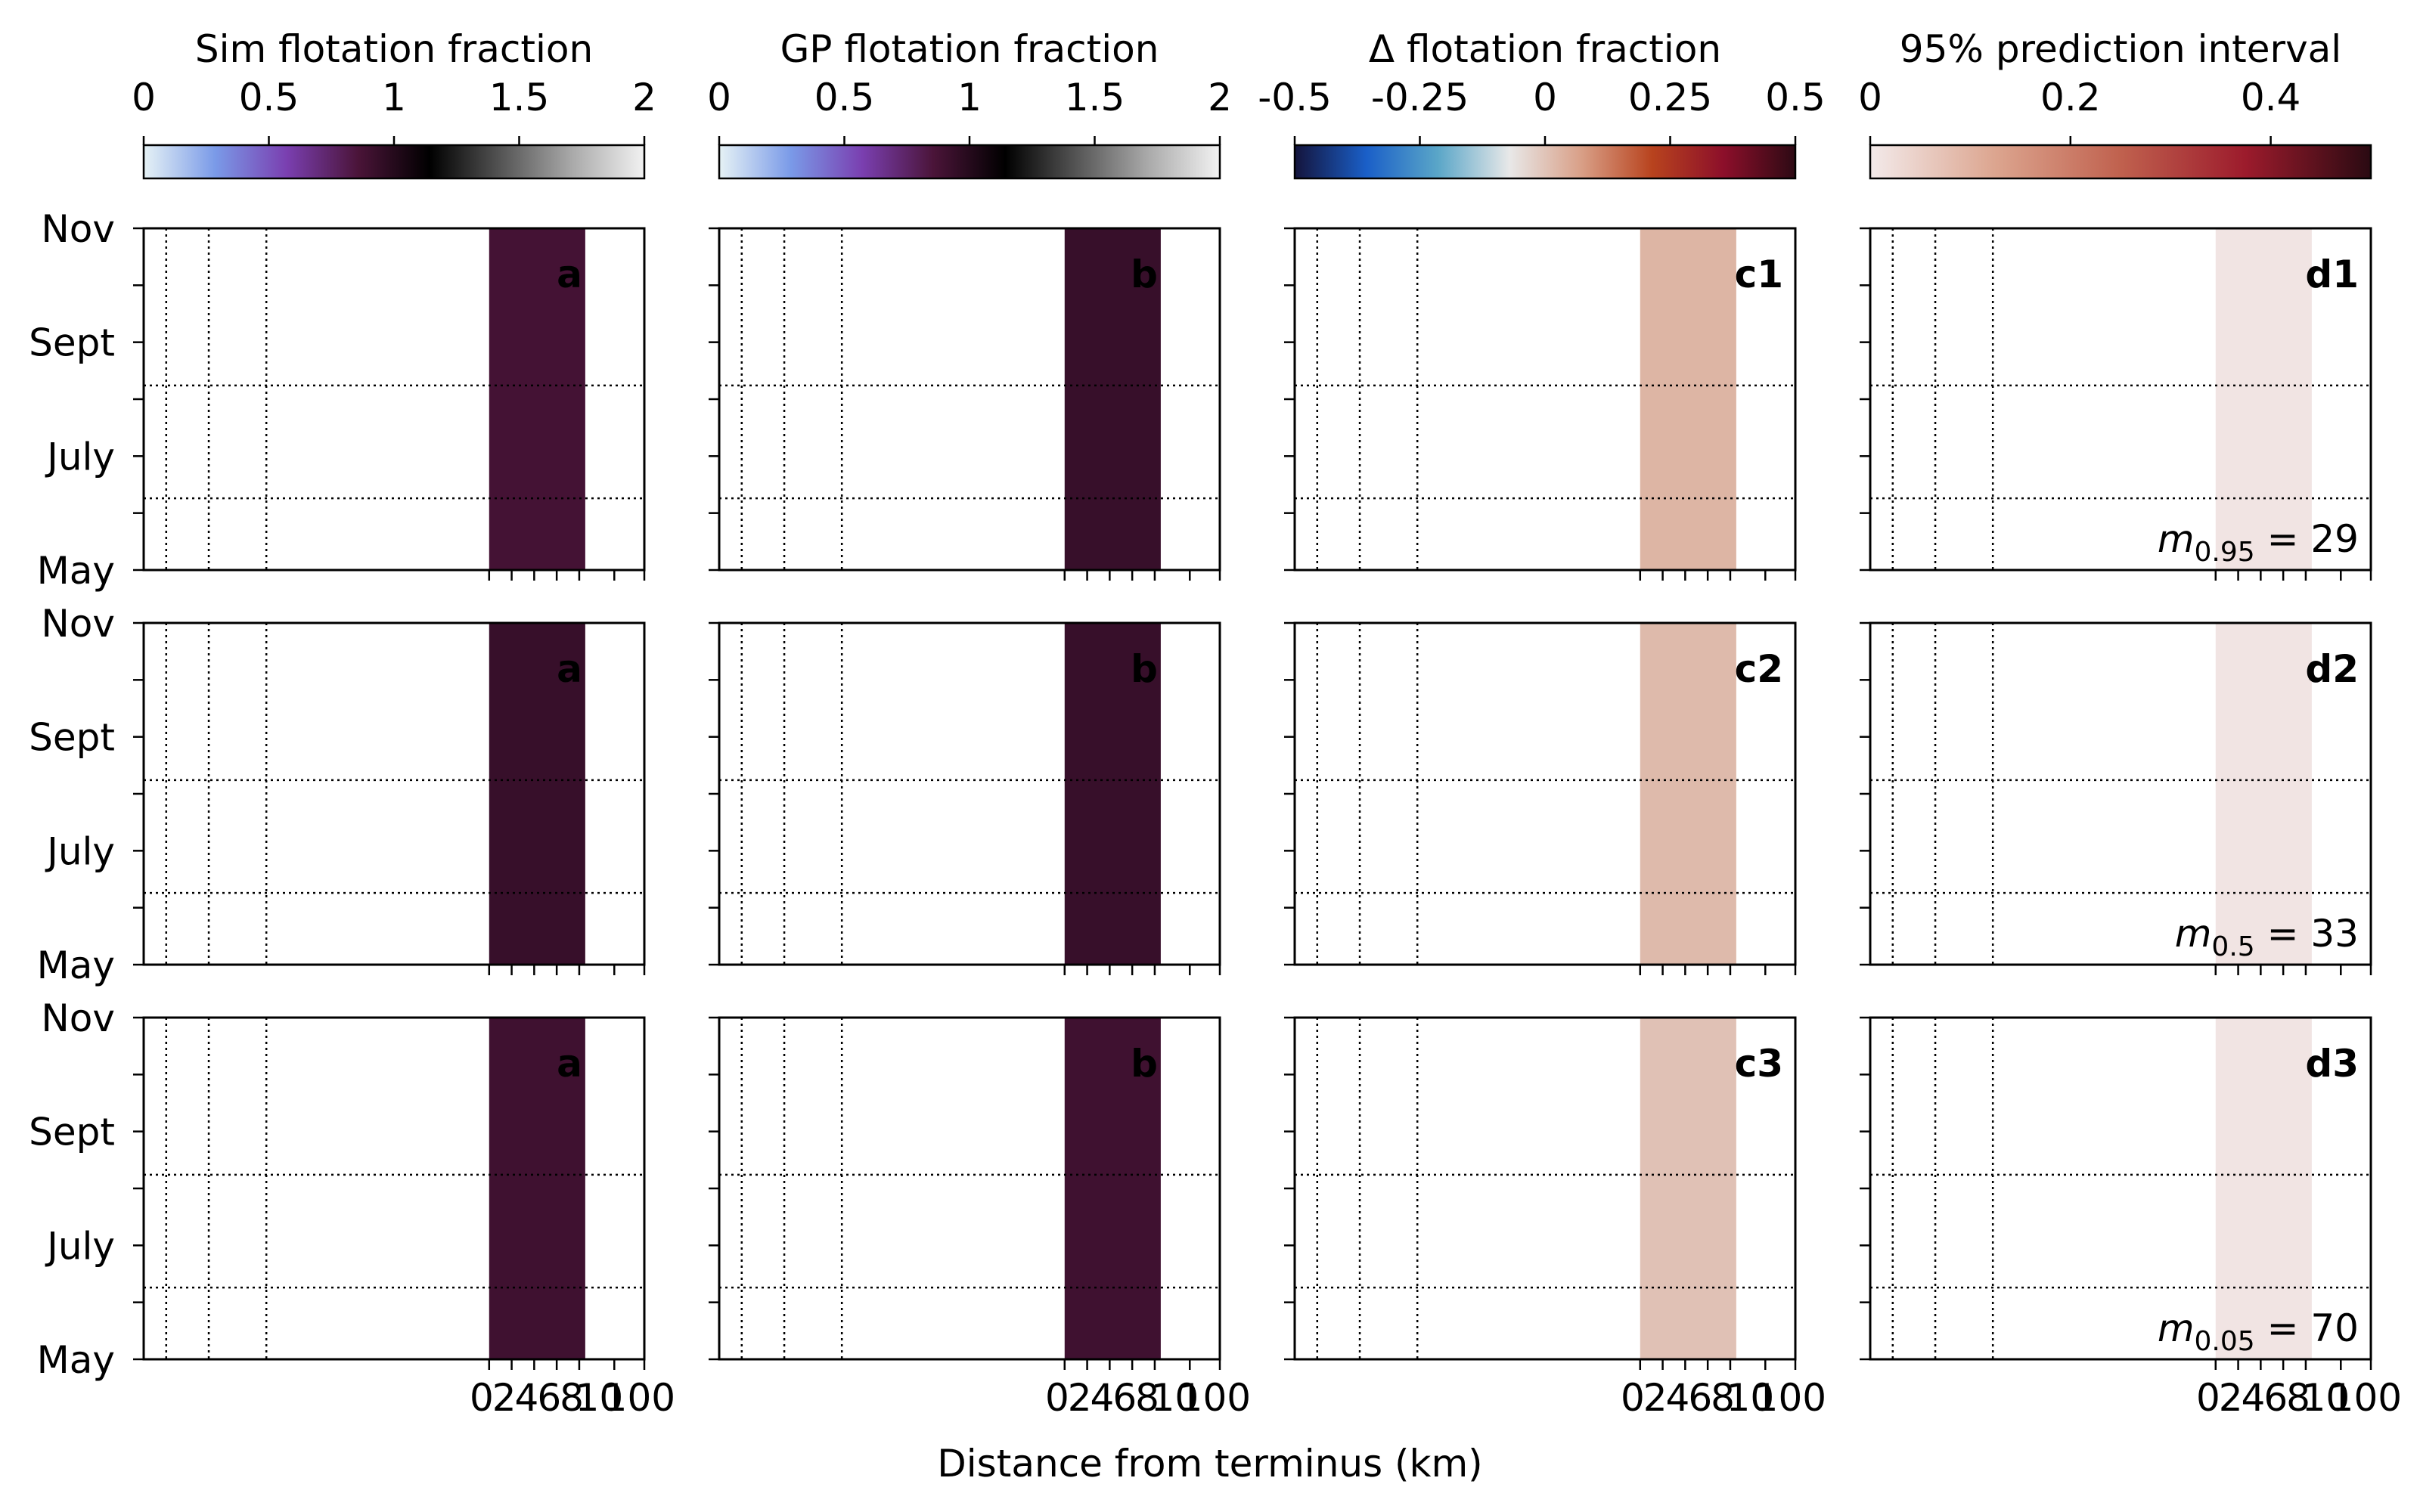 This screenshot has height=1512, width=2420. Describe the element at coordinates (2258, 1331) in the screenshot. I see `annotation: m0.05 = 70` at that location.